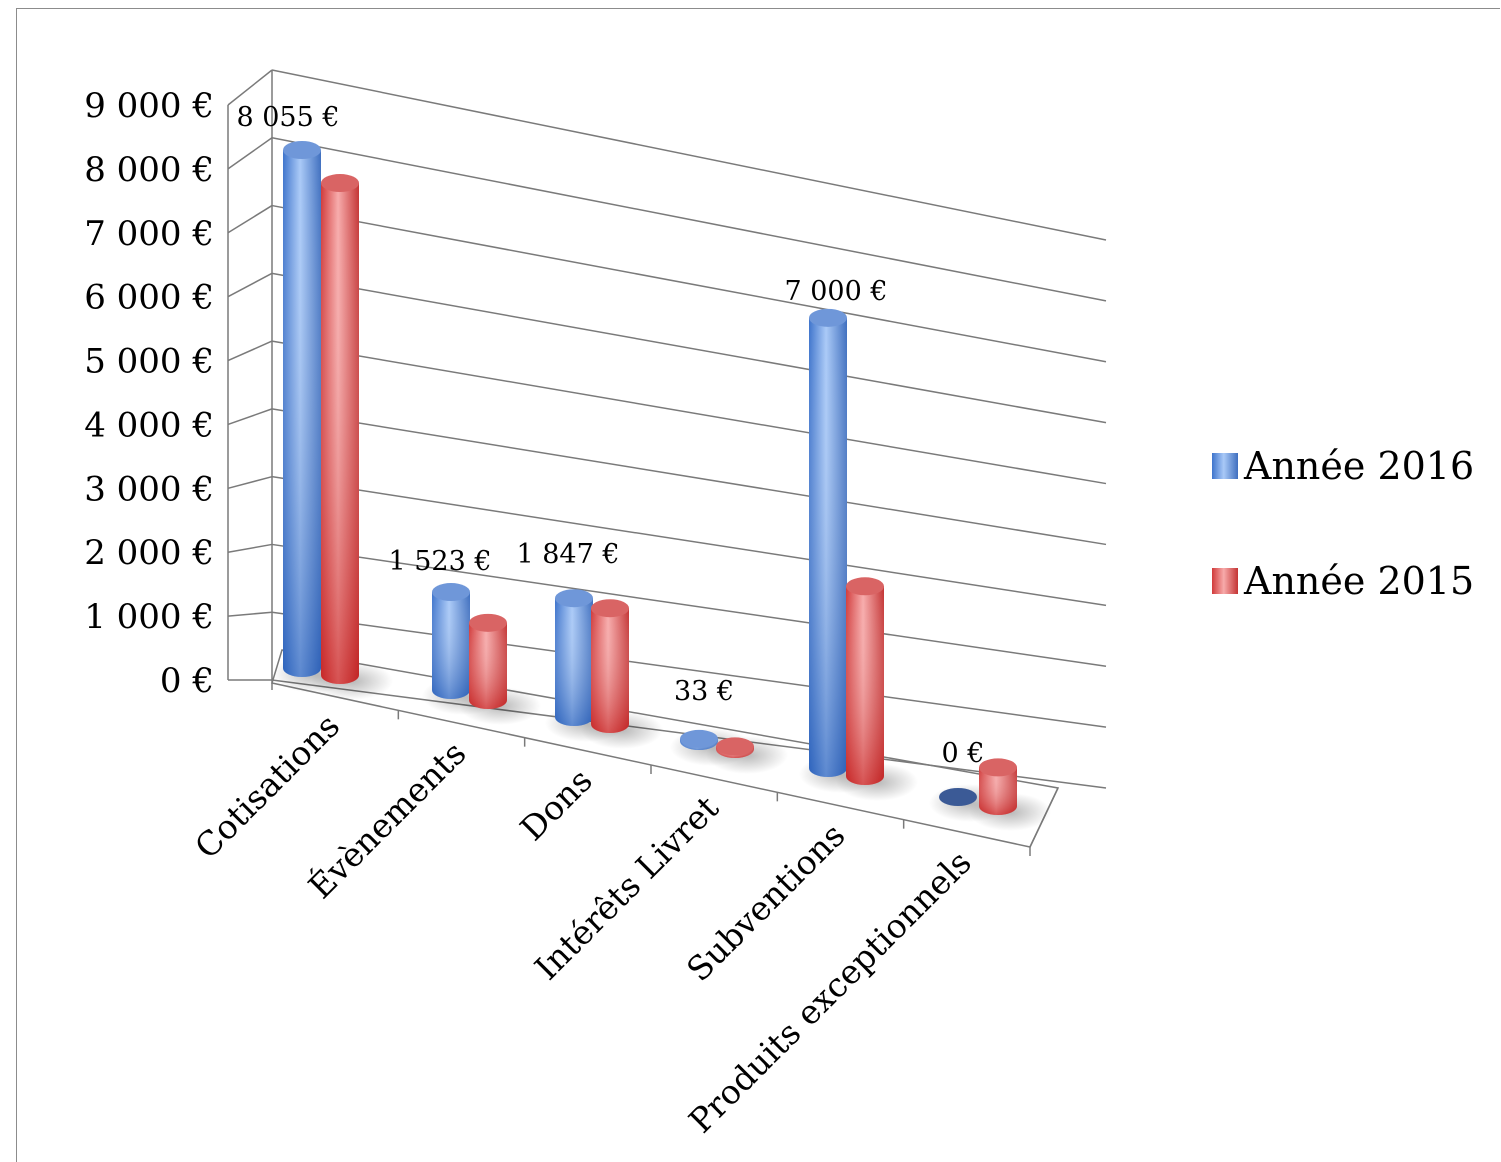 The height and width of the screenshot is (1162, 1501). Describe the element at coordinates (1358, 466) in the screenshot. I see `legend-label-2016: Année 2016` at that location.